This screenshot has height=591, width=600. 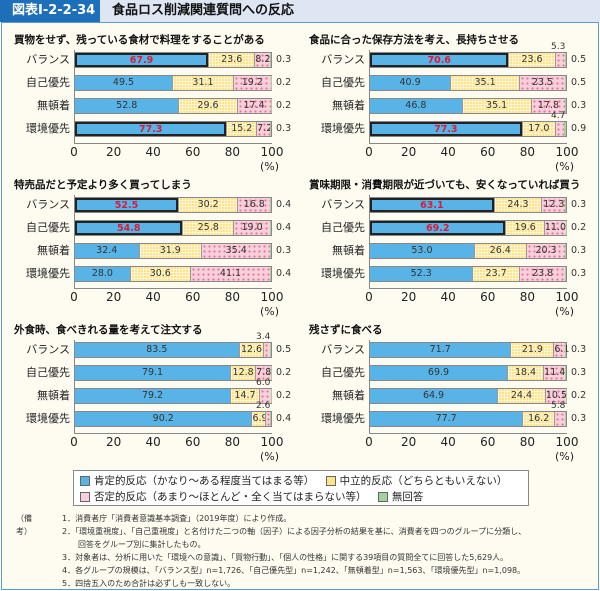 I want to click on bar-row: 環境優先 28.0 30.6 41.1 0.4, so click(x=147, y=274).